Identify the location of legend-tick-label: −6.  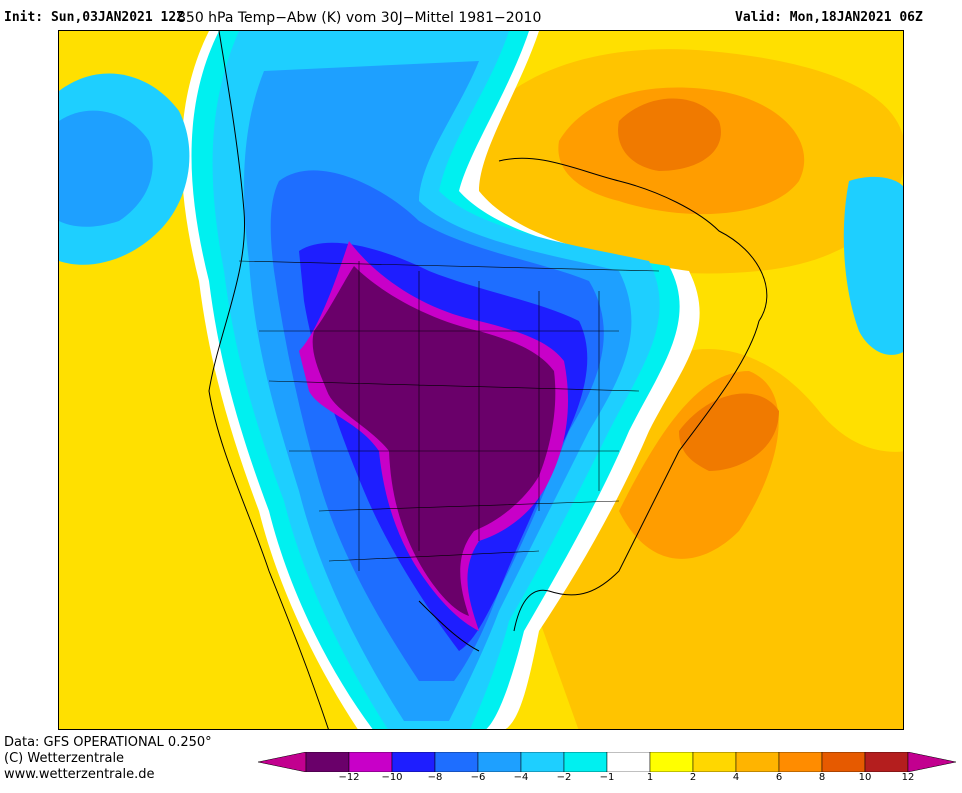
(478, 777).